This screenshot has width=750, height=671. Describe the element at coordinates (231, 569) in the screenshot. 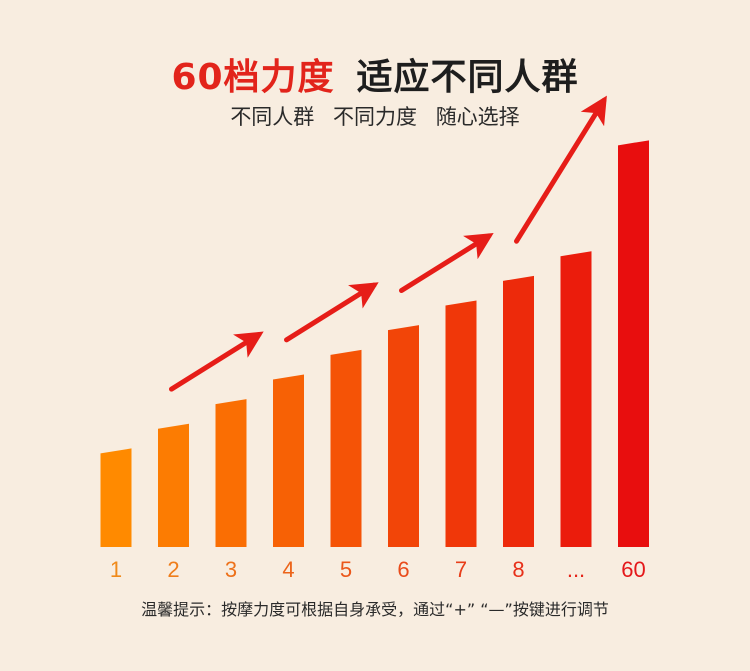

I see `x-tick-label: 3` at that location.